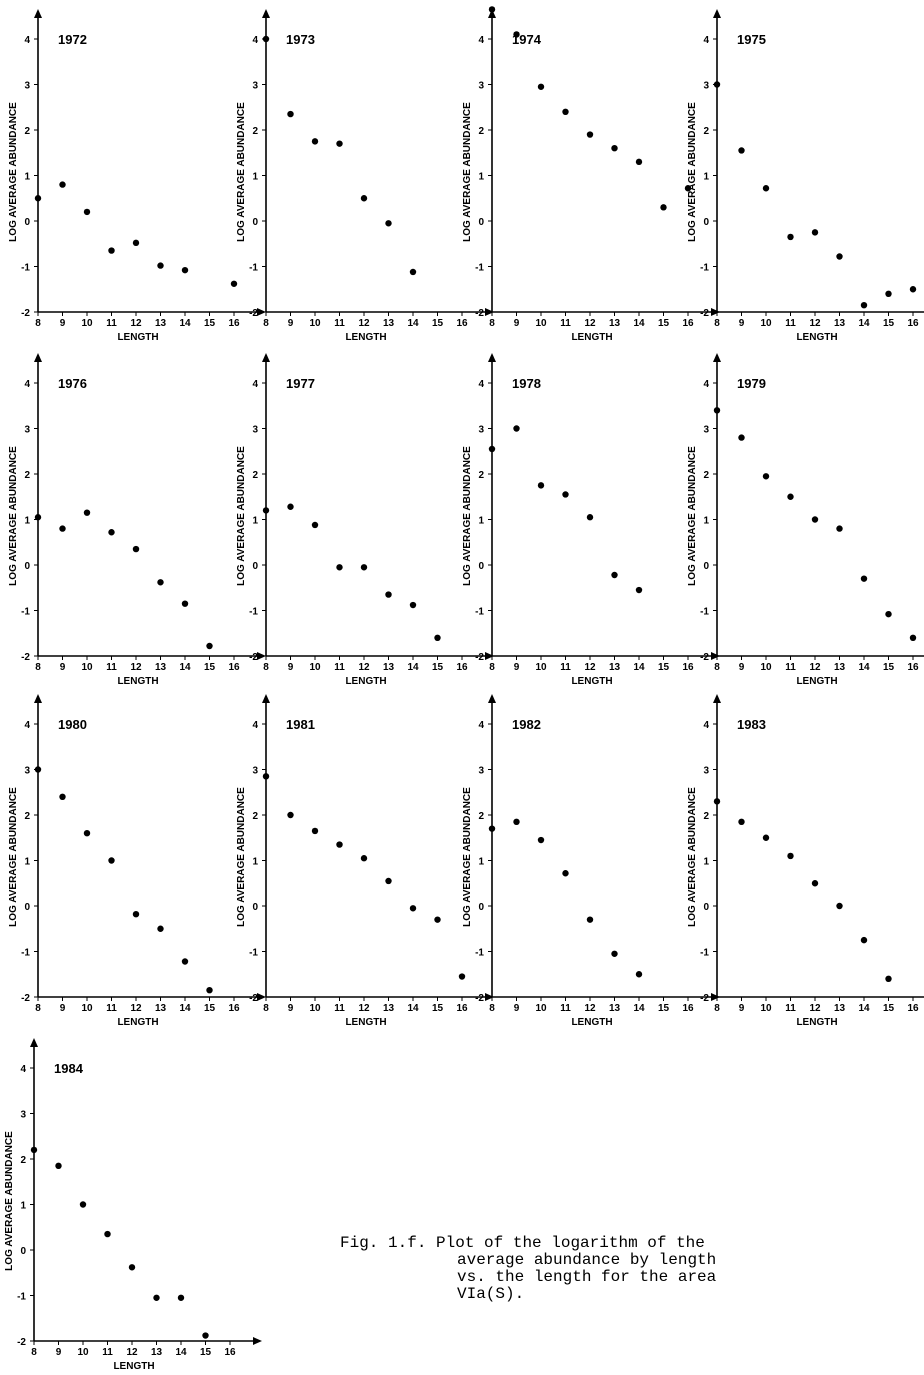 This screenshot has height=1375, width=924. What do you see at coordinates (481, 475) in the screenshot?
I see `y-tick-label: 2` at bounding box center [481, 475].